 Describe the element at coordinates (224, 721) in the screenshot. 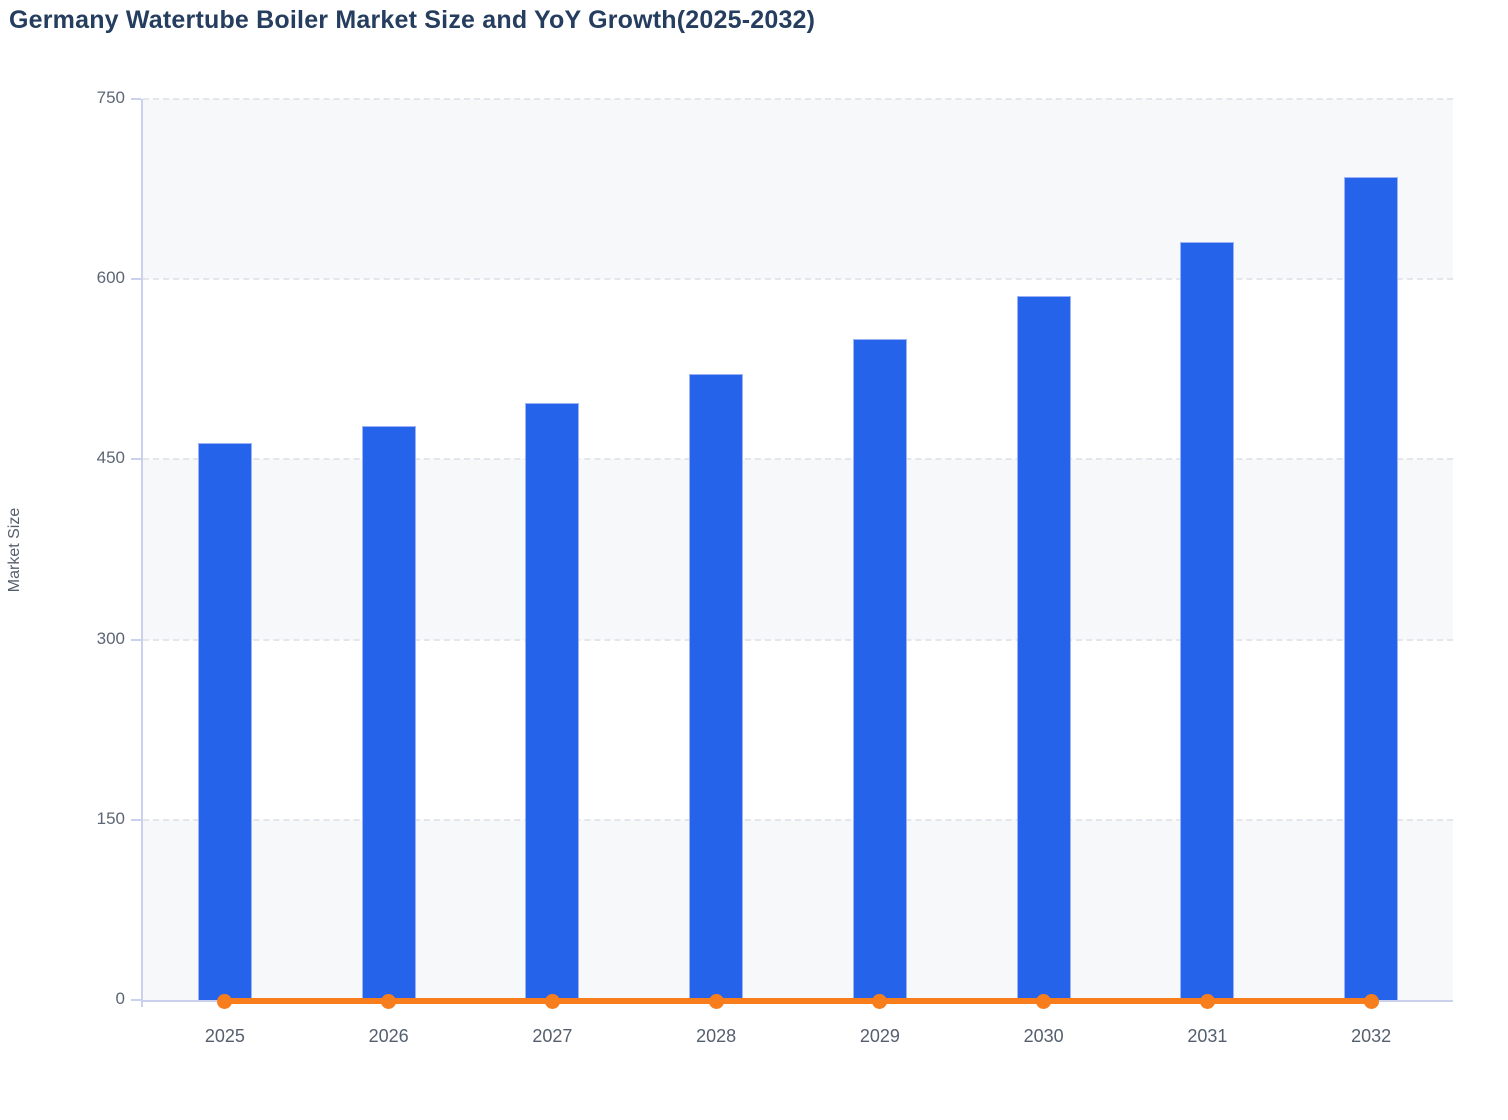

I see `bar-2025` at that location.